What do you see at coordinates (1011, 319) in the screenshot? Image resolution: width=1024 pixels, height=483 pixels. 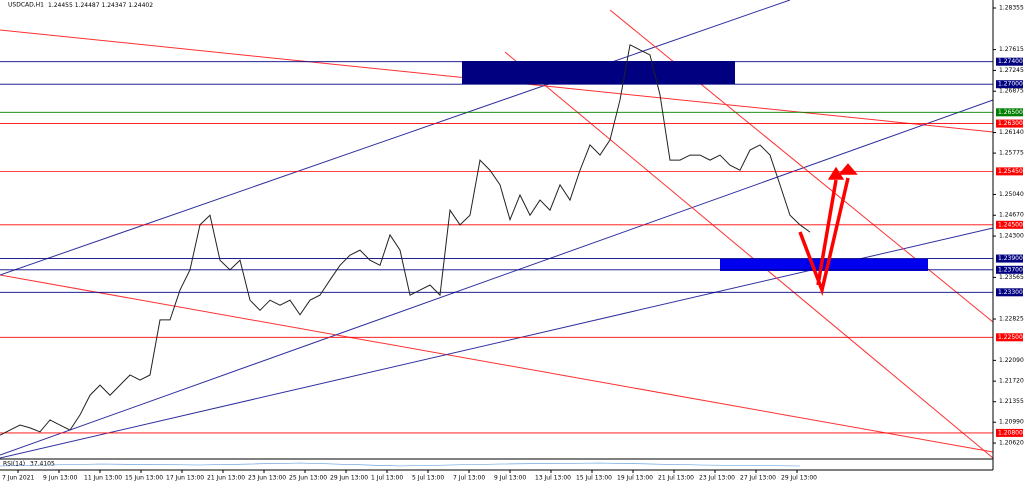 I see `y-tick-label: 1.22825` at bounding box center [1011, 319].